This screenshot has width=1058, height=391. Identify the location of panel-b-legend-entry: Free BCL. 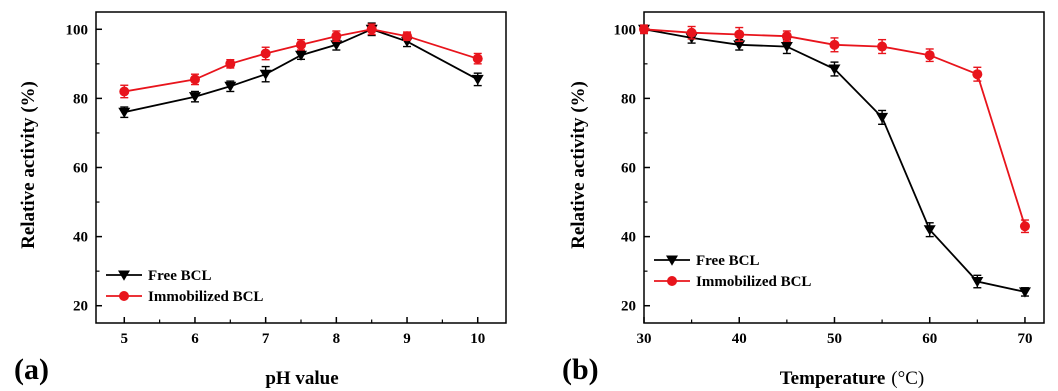
(706, 261).